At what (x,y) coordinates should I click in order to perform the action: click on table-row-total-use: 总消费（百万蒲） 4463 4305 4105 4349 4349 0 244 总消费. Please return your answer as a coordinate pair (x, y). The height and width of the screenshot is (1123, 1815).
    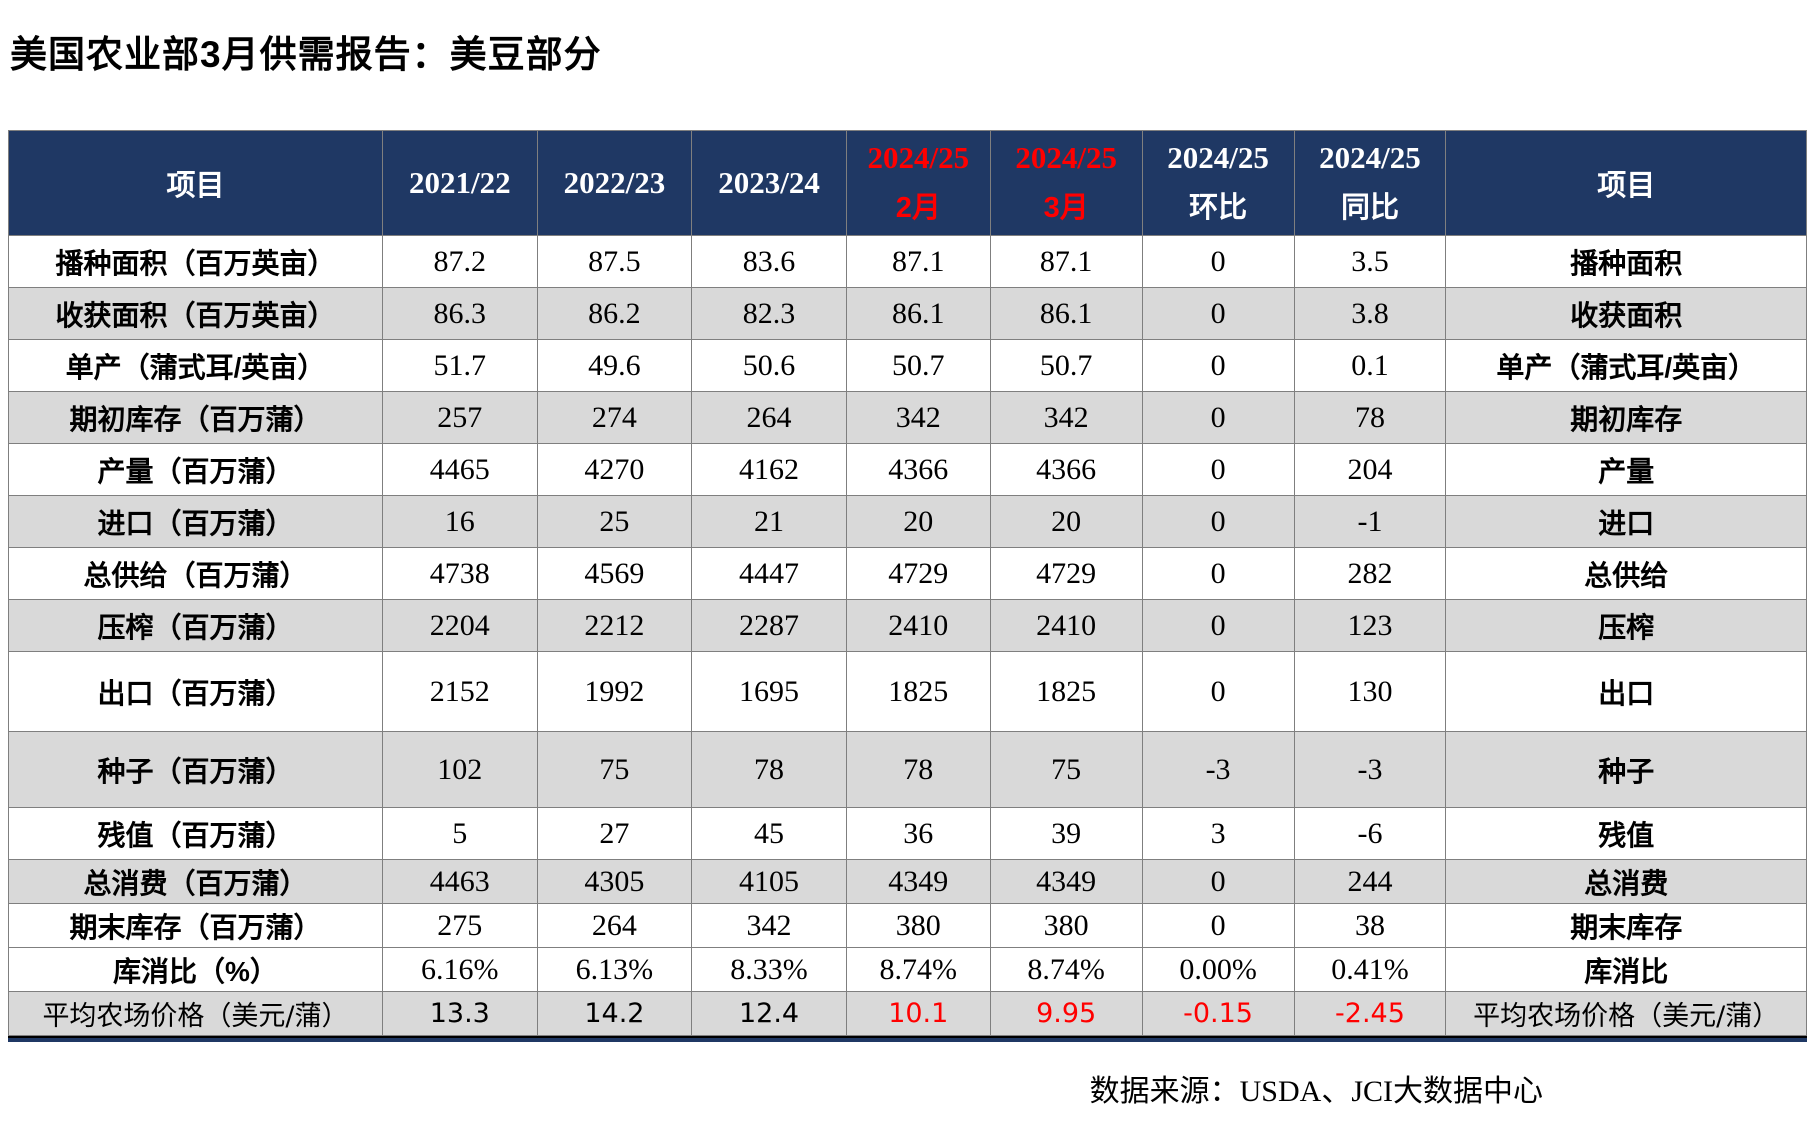
    Looking at the image, I should click on (907, 881).